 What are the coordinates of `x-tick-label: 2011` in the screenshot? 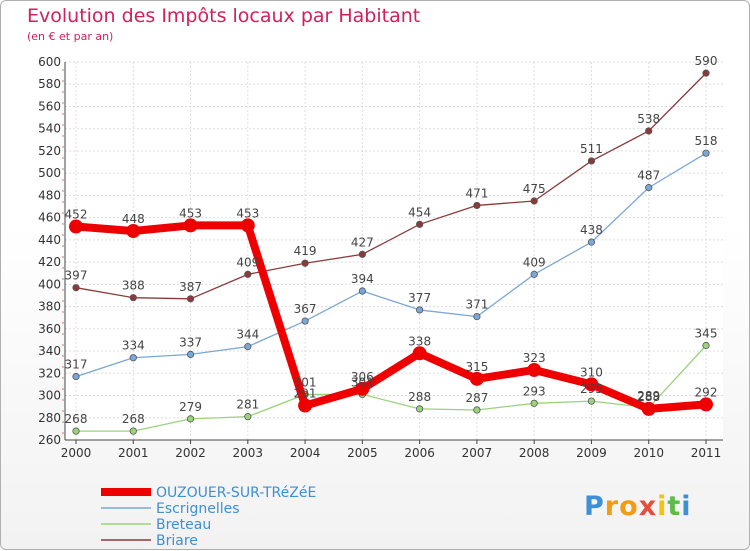 It's located at (706, 453).